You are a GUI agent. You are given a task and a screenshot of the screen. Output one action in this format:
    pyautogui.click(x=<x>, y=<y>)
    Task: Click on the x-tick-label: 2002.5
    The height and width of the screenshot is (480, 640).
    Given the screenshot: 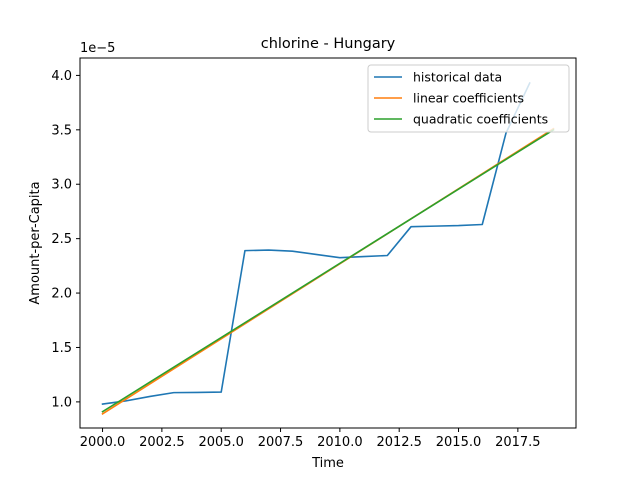 What is the action you would take?
    pyautogui.click(x=162, y=442)
    